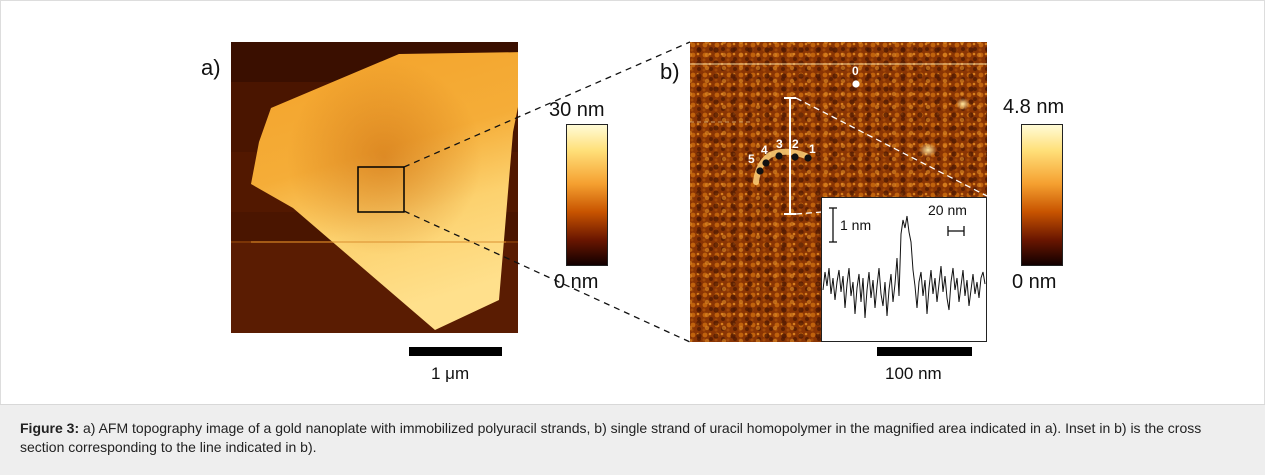 Image resolution: width=1265 pixels, height=475 pixels. Describe the element at coordinates (795, 144) in the screenshot. I see `point-2-label: 2` at that location.